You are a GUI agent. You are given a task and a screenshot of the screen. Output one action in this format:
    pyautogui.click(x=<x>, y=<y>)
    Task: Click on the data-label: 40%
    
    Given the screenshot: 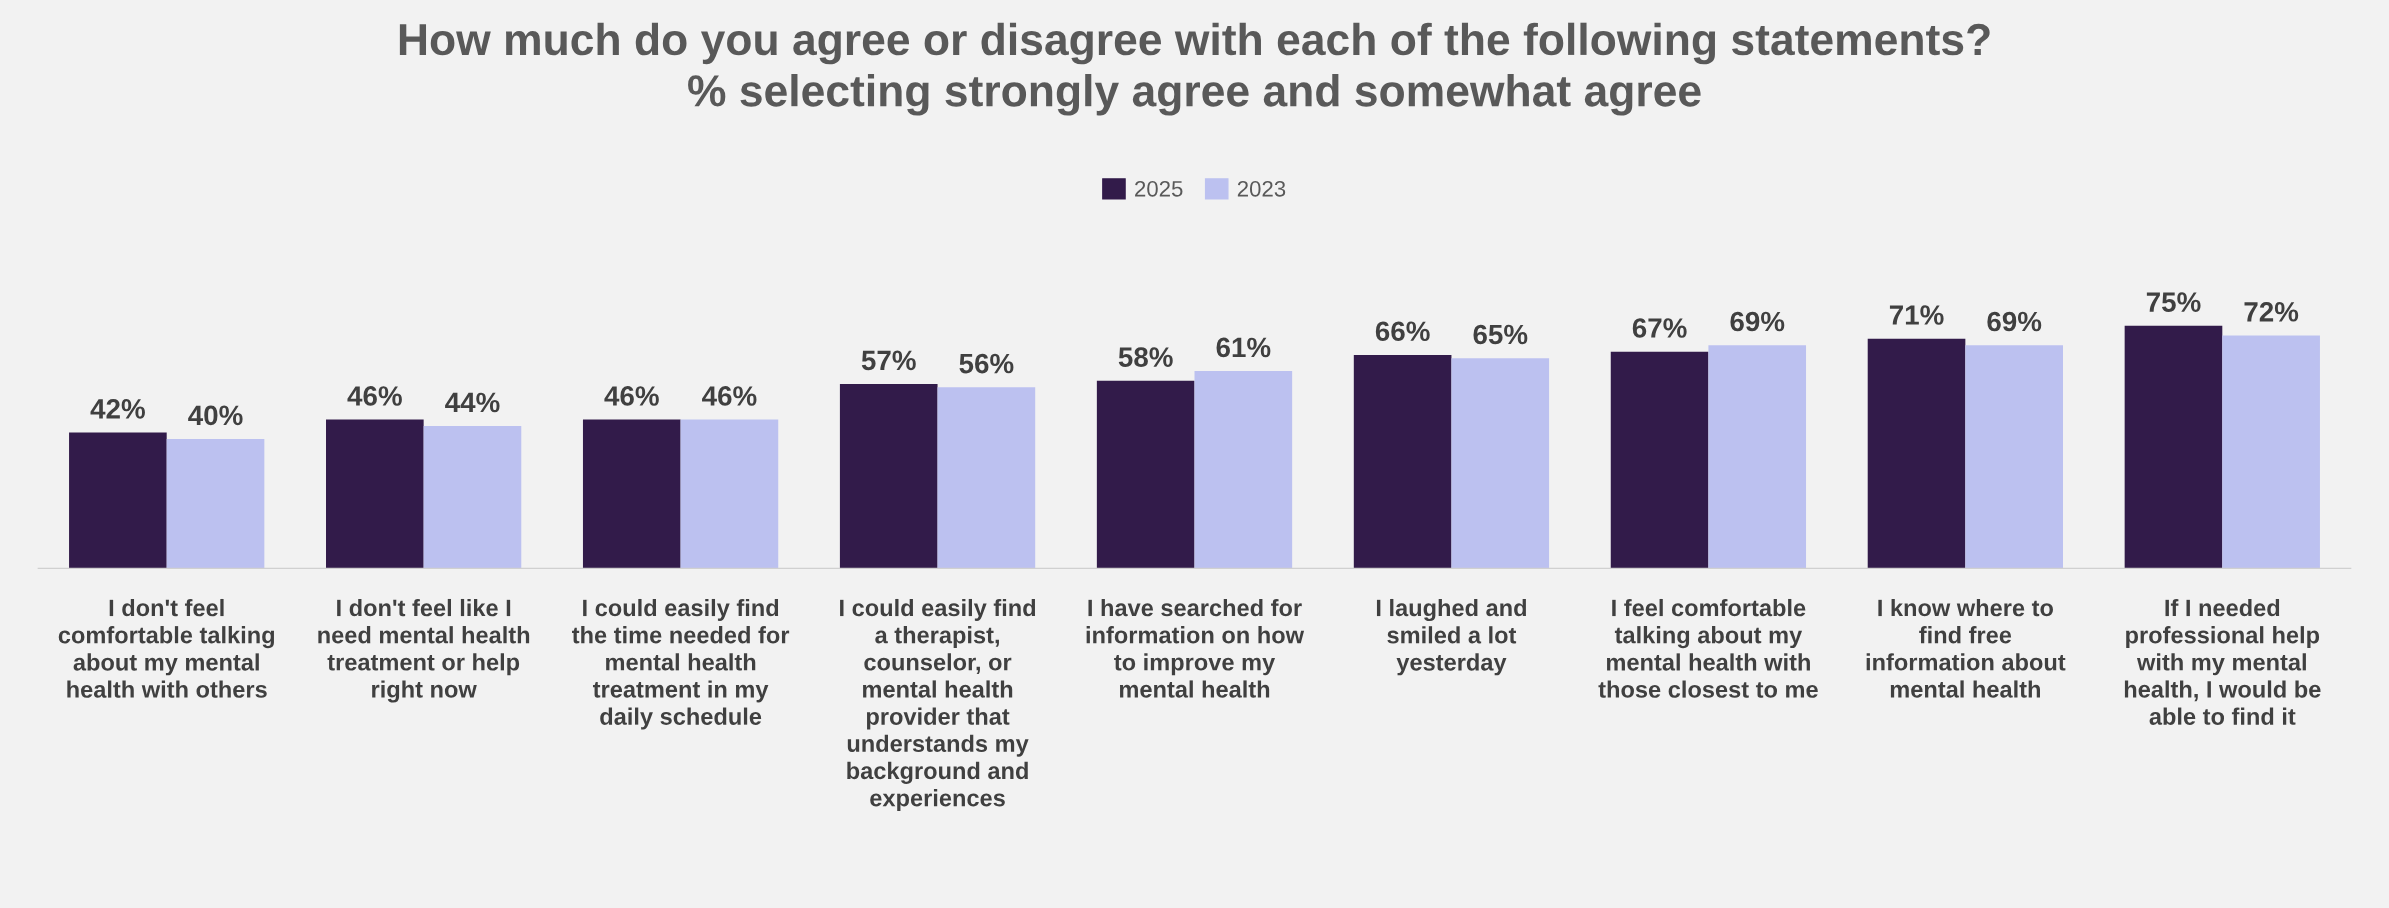 What is the action you would take?
    pyautogui.click(x=215, y=415)
    